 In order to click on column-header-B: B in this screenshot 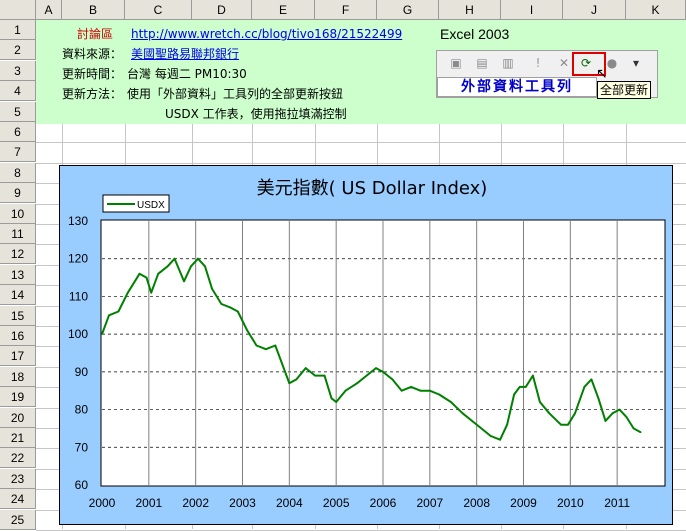, I will do `click(93, 10)`.